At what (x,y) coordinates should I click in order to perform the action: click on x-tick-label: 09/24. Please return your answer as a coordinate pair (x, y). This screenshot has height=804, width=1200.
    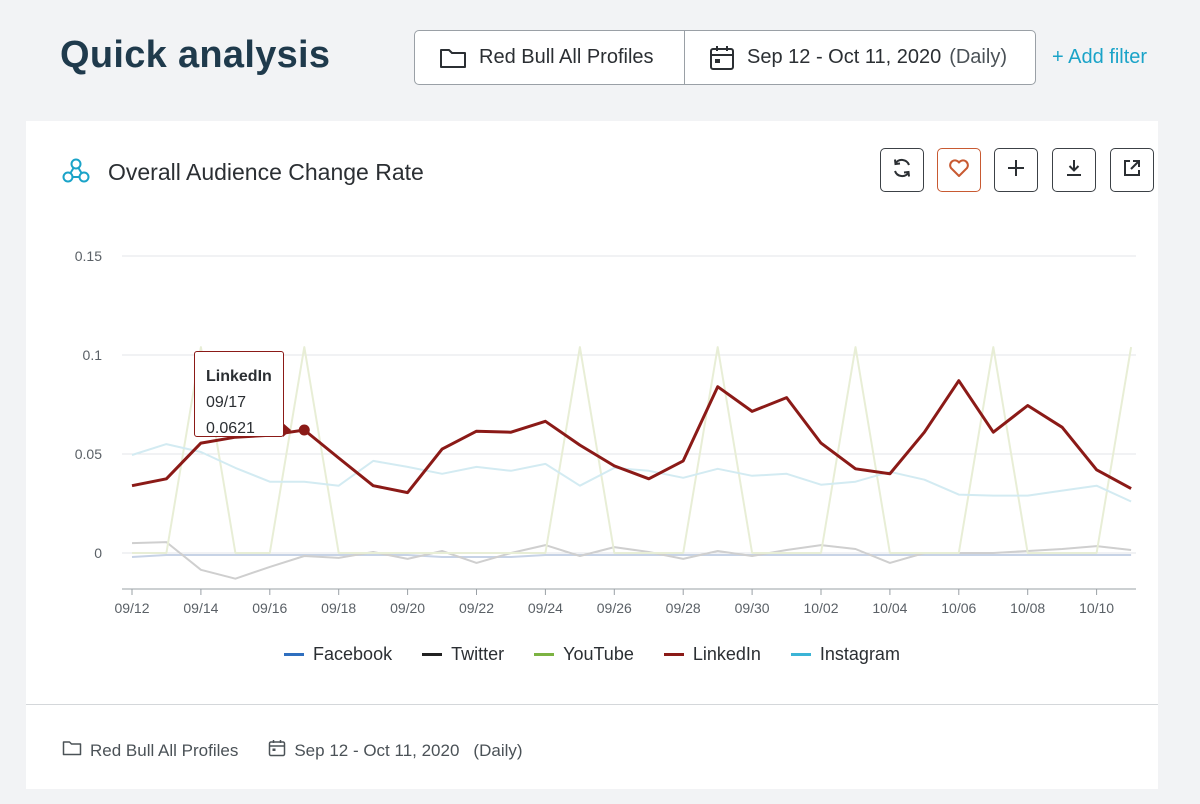
    Looking at the image, I should click on (545, 608).